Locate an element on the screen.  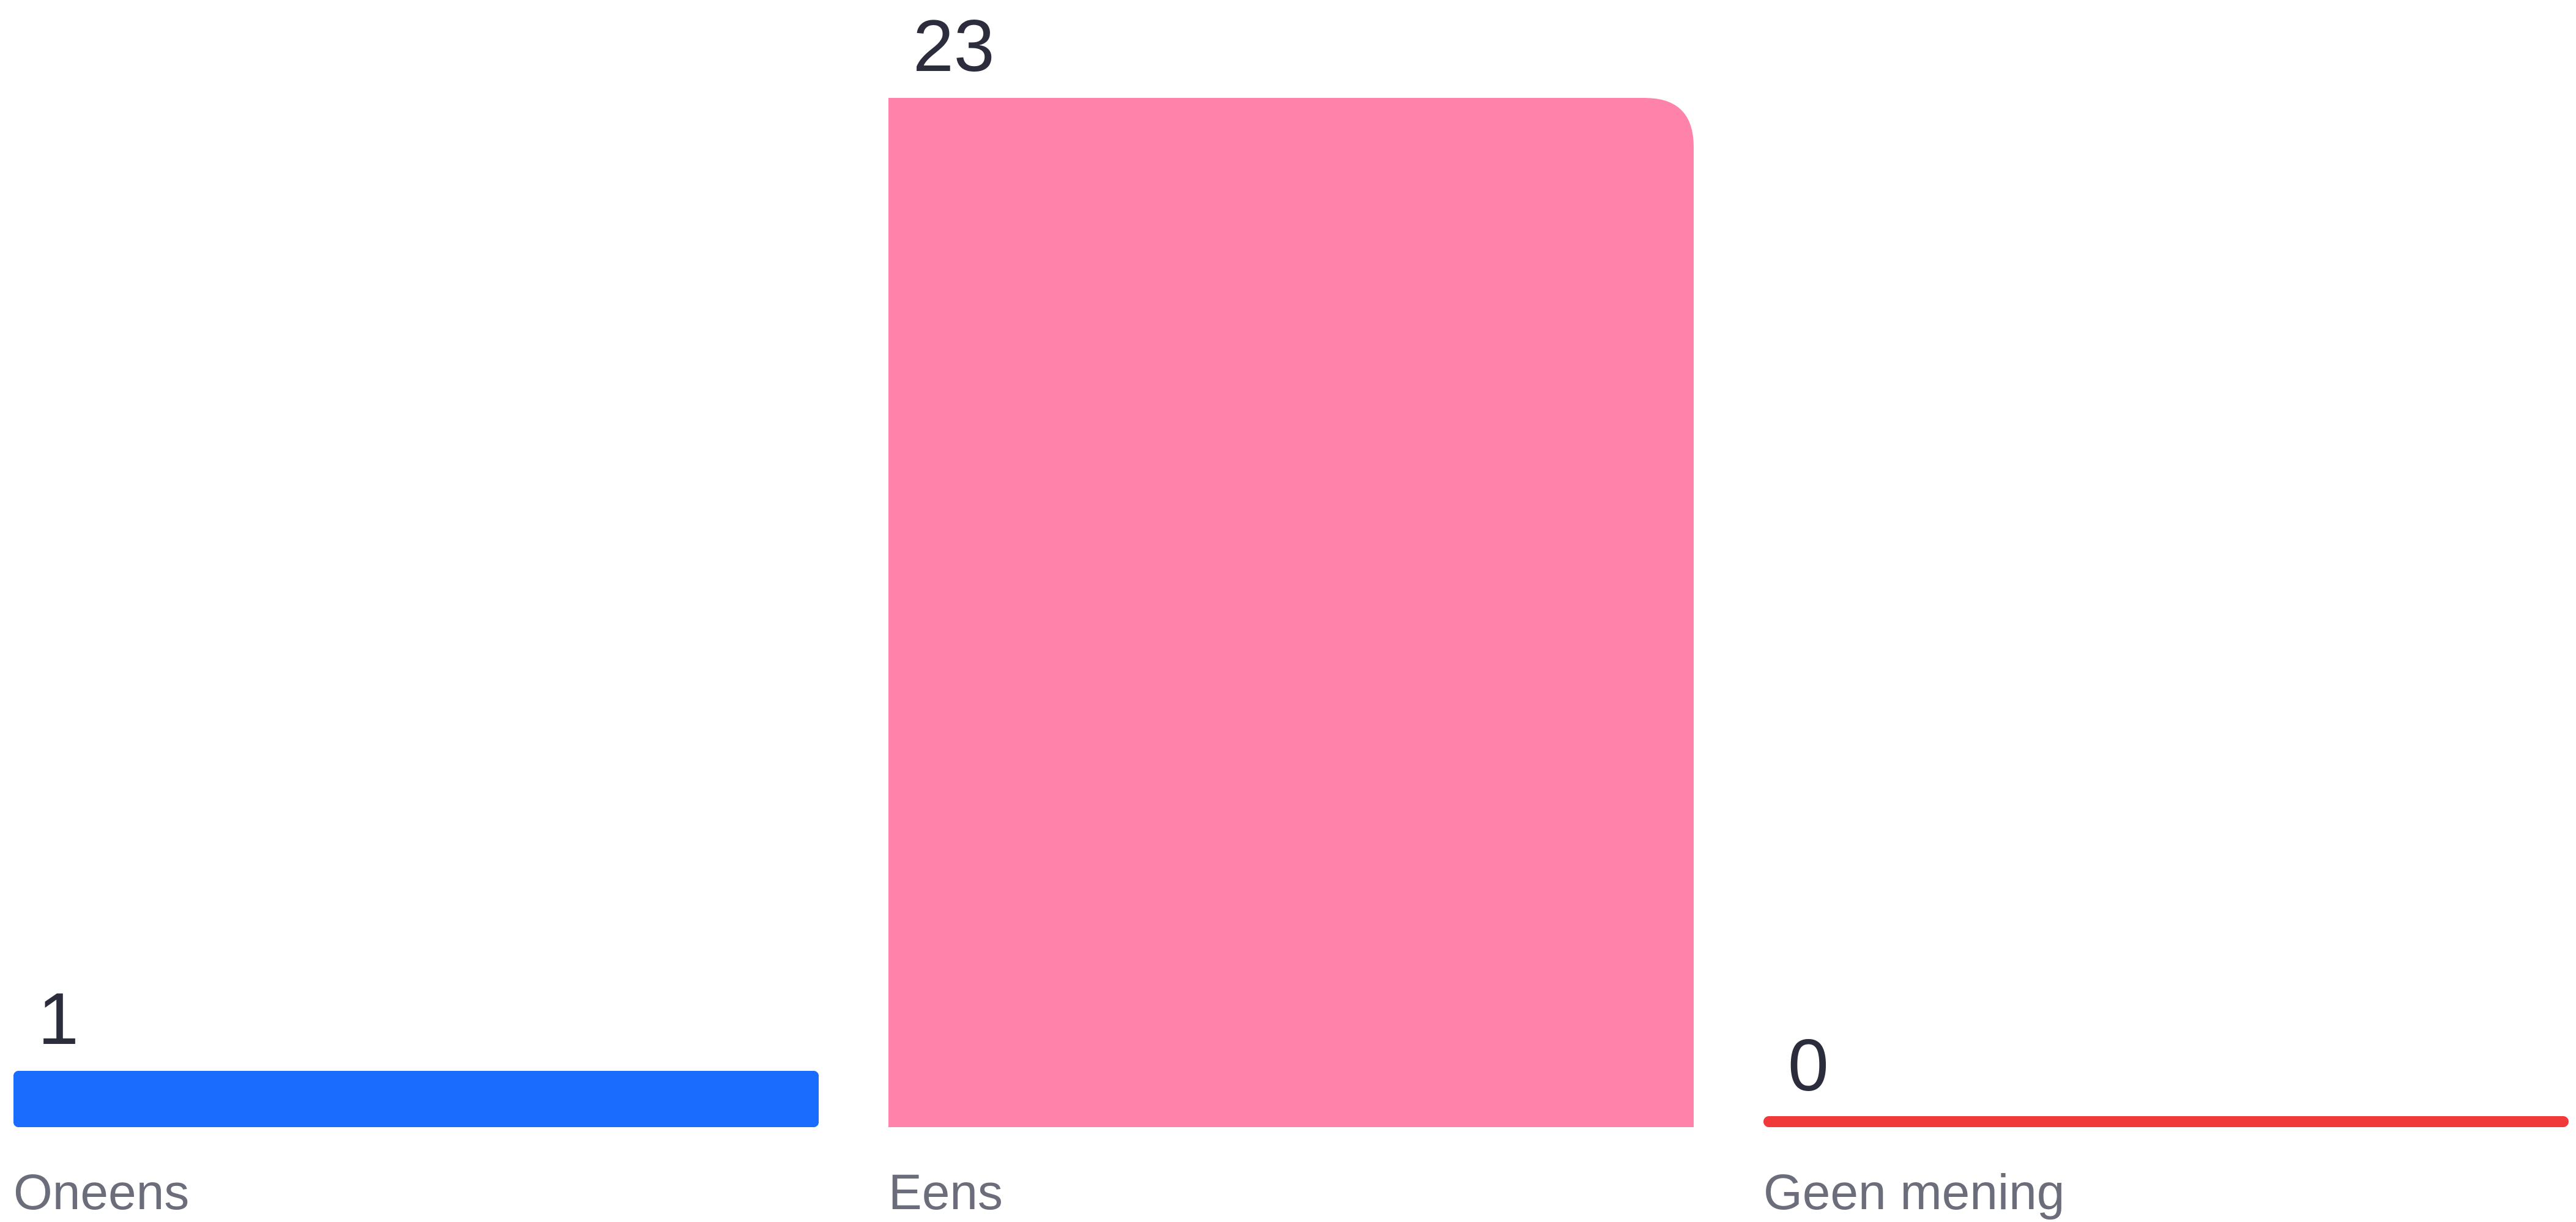
category-label-geen-mening: Geen mening is located at coordinates (1913, 1192).